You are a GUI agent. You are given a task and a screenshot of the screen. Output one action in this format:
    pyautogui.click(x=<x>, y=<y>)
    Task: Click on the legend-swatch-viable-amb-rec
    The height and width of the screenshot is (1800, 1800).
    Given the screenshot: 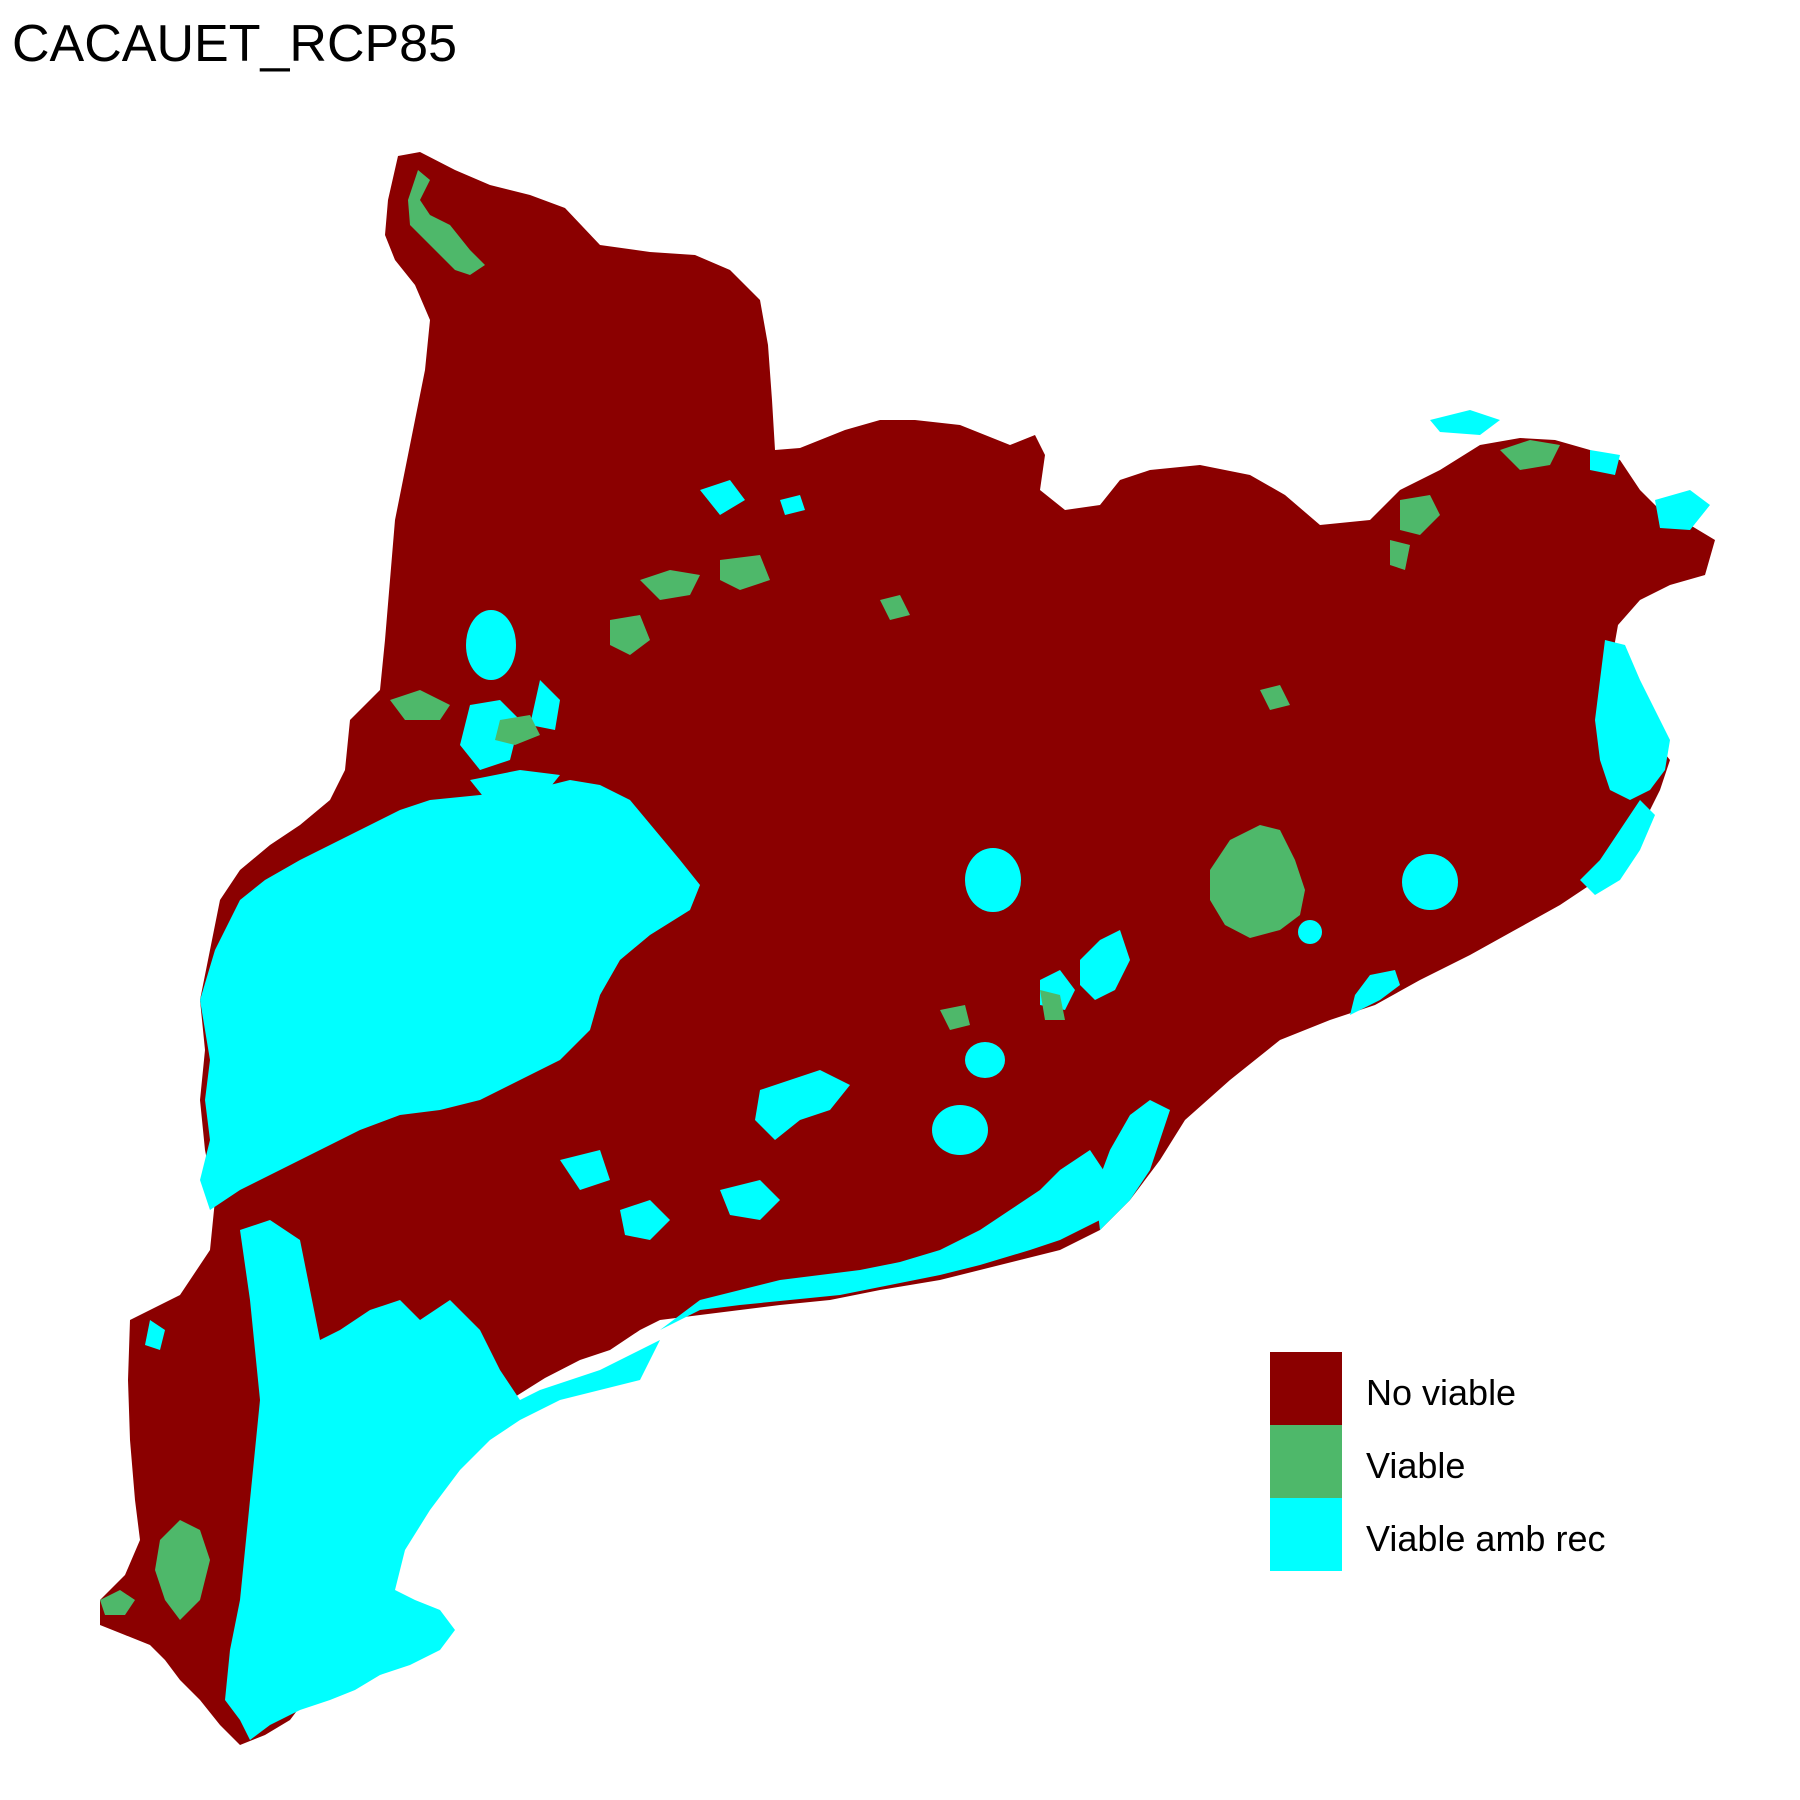 What is the action you would take?
    pyautogui.click(x=1306, y=1534)
    